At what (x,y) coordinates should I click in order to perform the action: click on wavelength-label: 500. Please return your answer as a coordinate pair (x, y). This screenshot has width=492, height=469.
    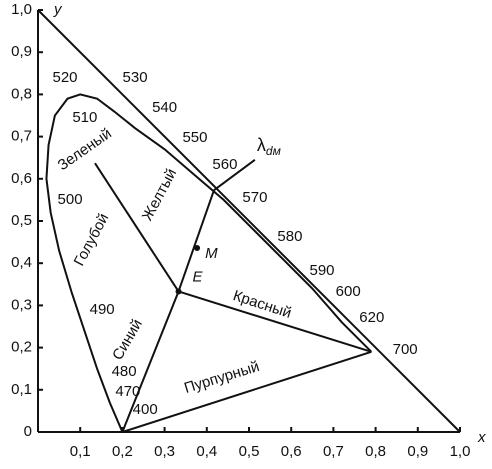
    Looking at the image, I should click on (70, 199).